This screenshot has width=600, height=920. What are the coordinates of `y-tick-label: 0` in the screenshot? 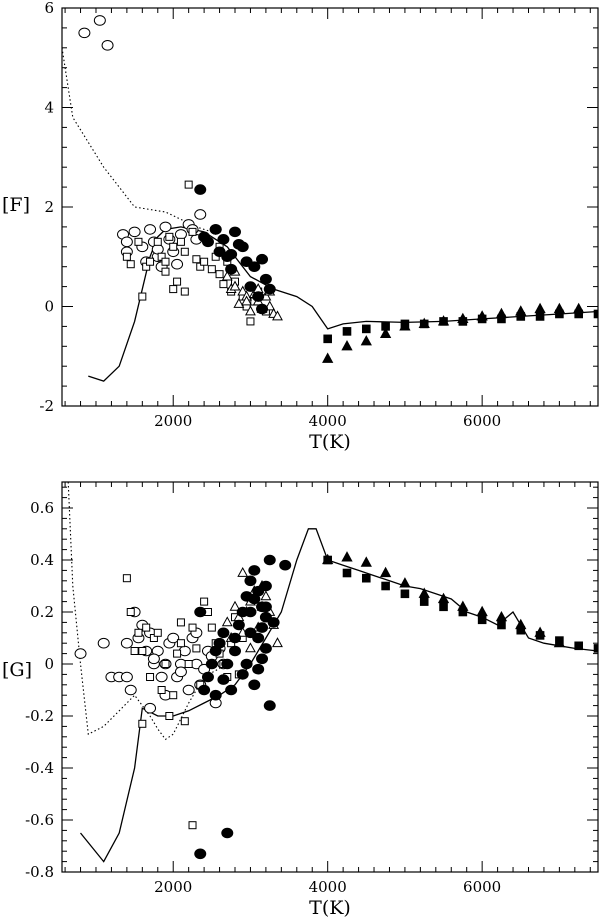 It's located at (49, 664).